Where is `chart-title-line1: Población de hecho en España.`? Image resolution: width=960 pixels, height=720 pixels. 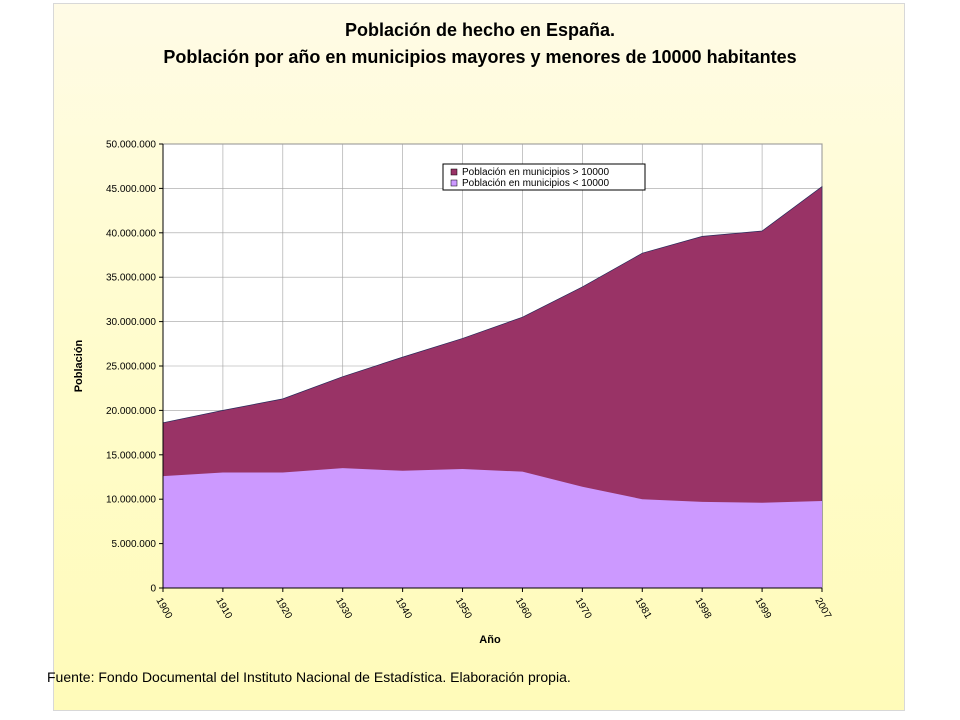
chart-title-line1: Población de hecho en España. is located at coordinates (480, 30).